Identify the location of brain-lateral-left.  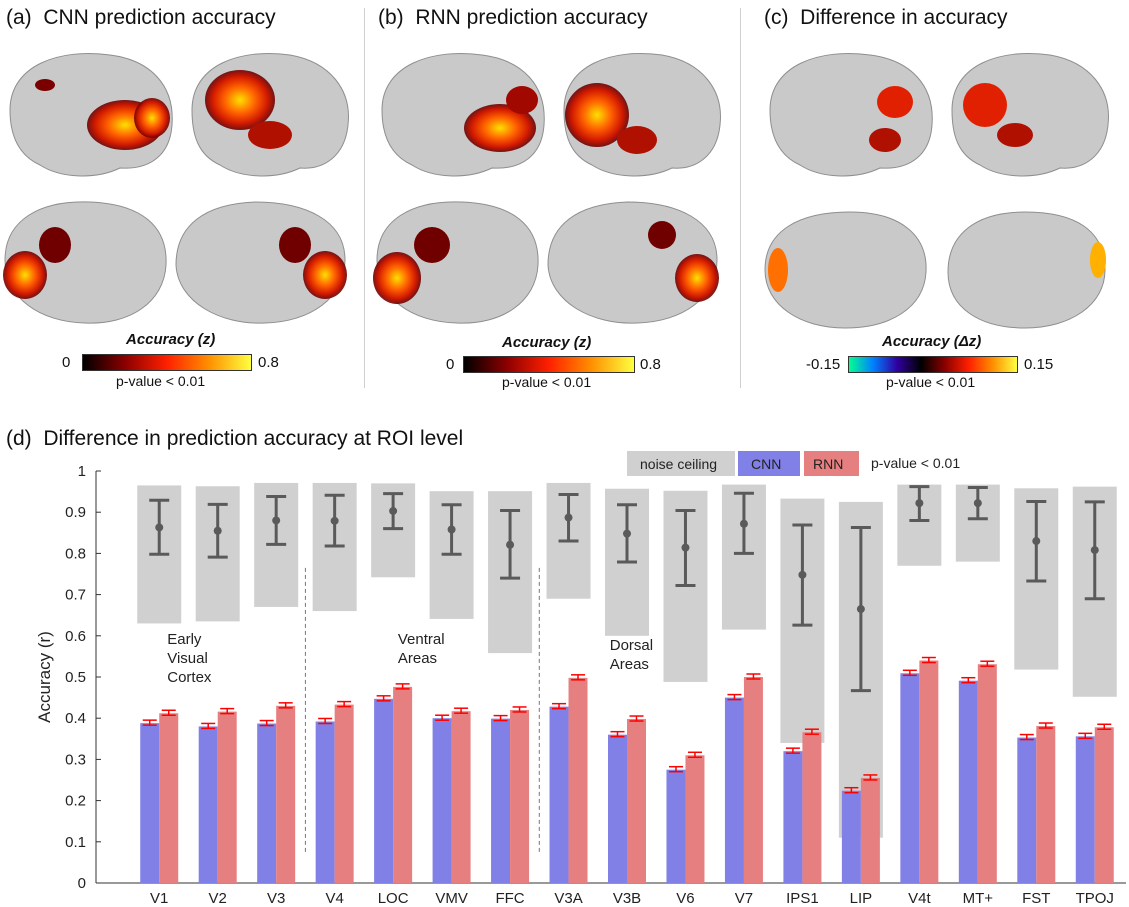
(851, 114).